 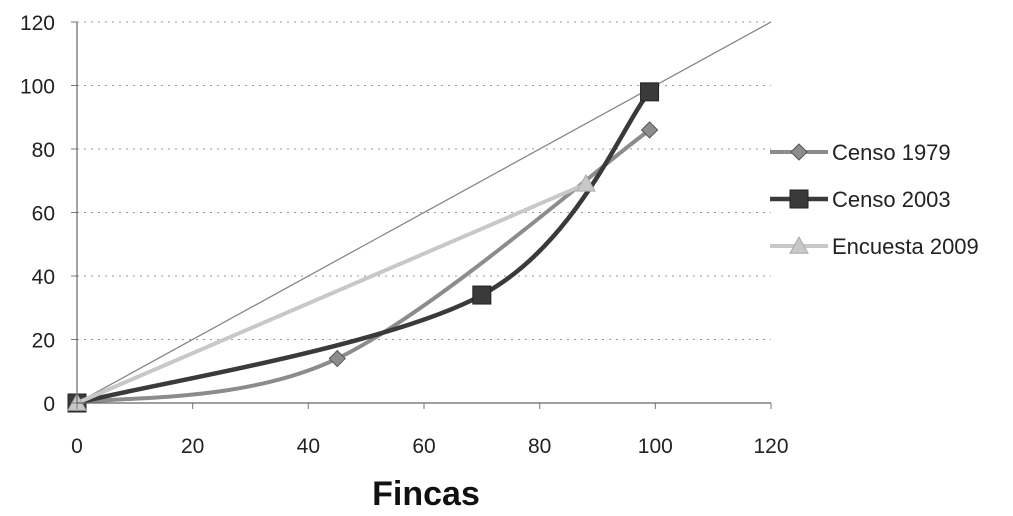 I want to click on legend-label-encuesta-2009: Encuesta 2009, so click(x=905, y=246).